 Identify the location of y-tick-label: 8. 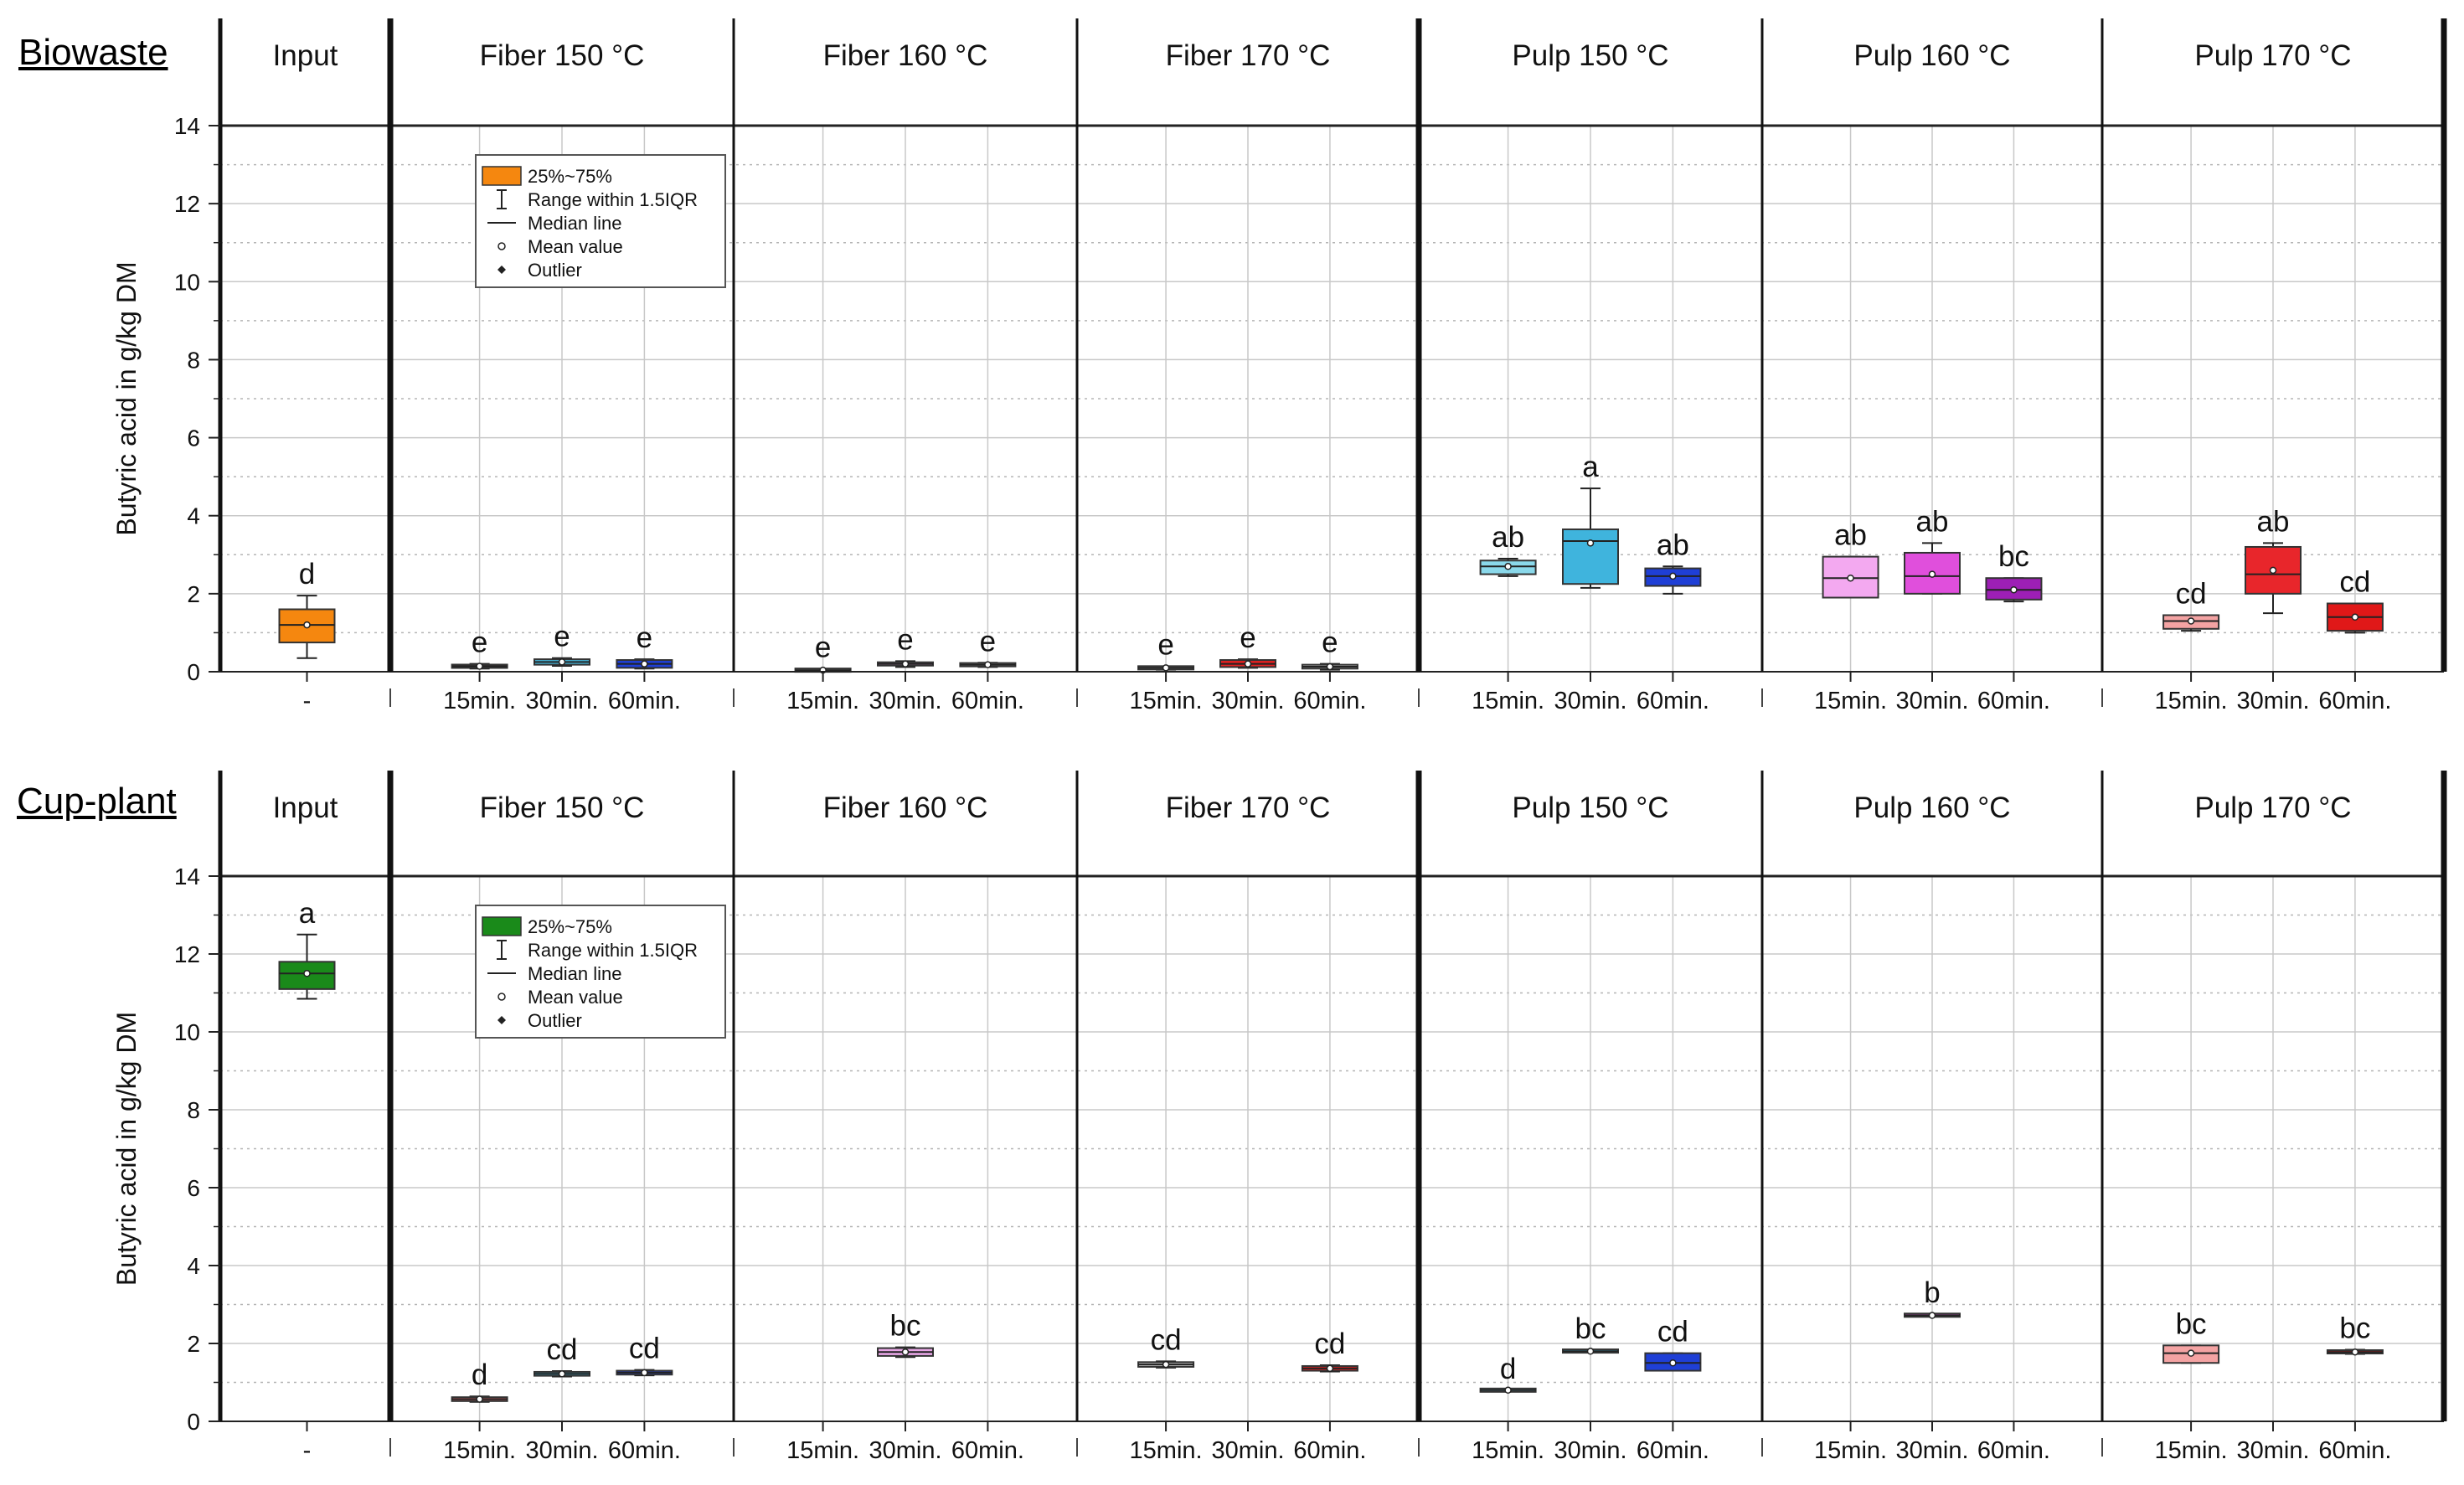
(193, 1110).